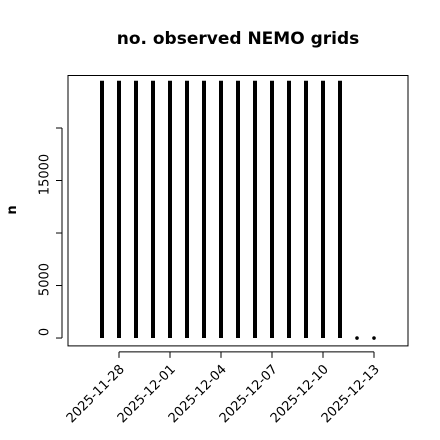 The image size is (440, 440). Describe the element at coordinates (238, 39) in the screenshot. I see `chart-title: no. observed NEMO grids` at that location.